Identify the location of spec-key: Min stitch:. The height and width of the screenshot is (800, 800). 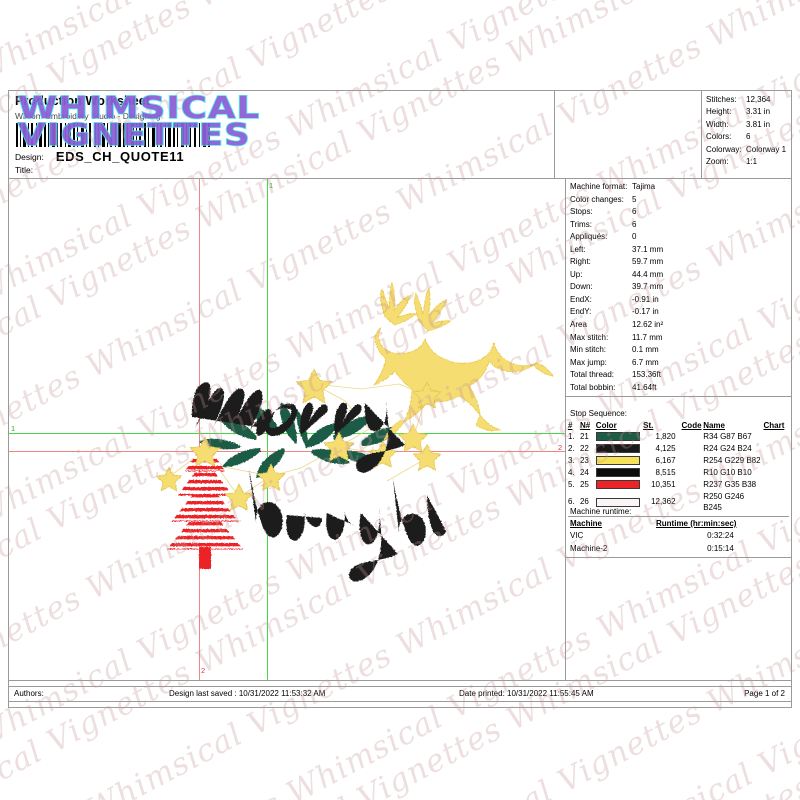
(588, 350).